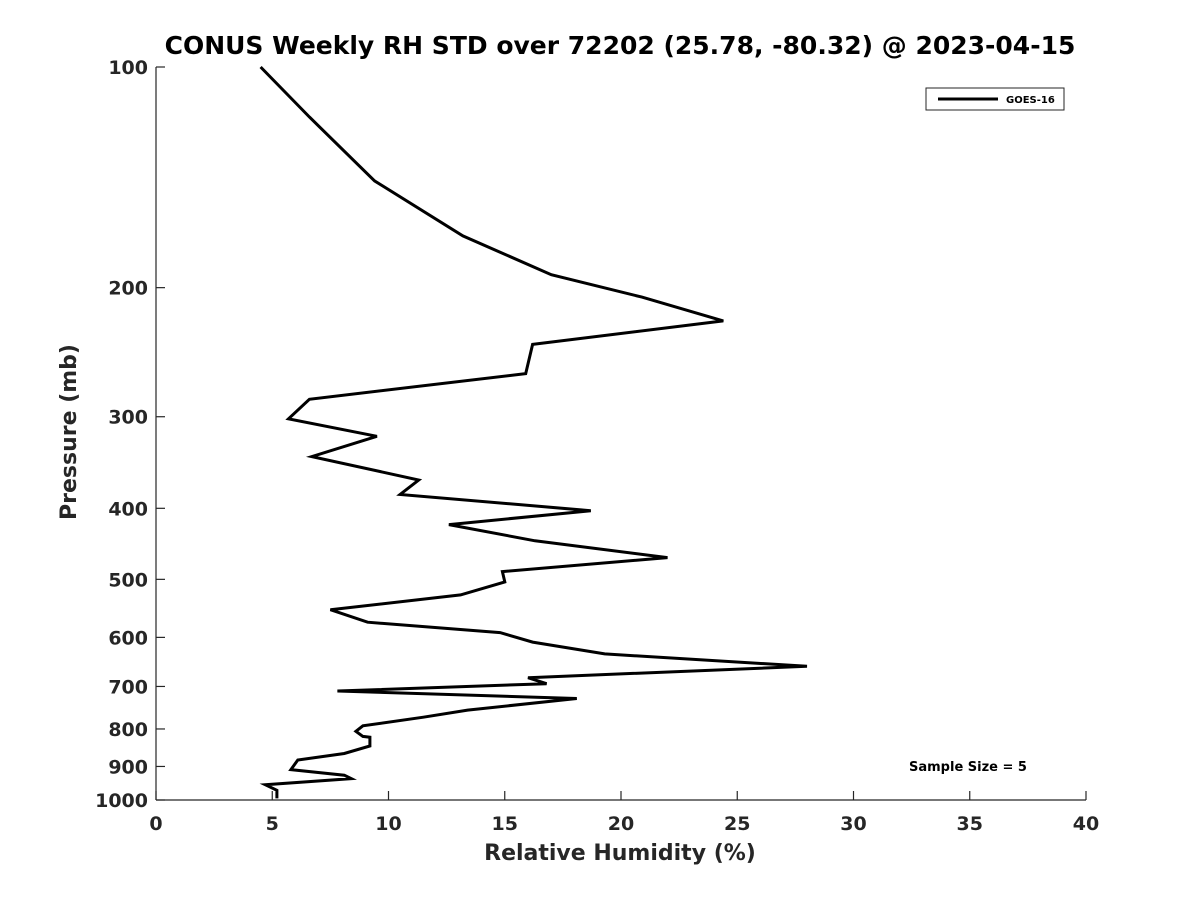  I want to click on y-axis-label: Pressure (mb), so click(69, 432).